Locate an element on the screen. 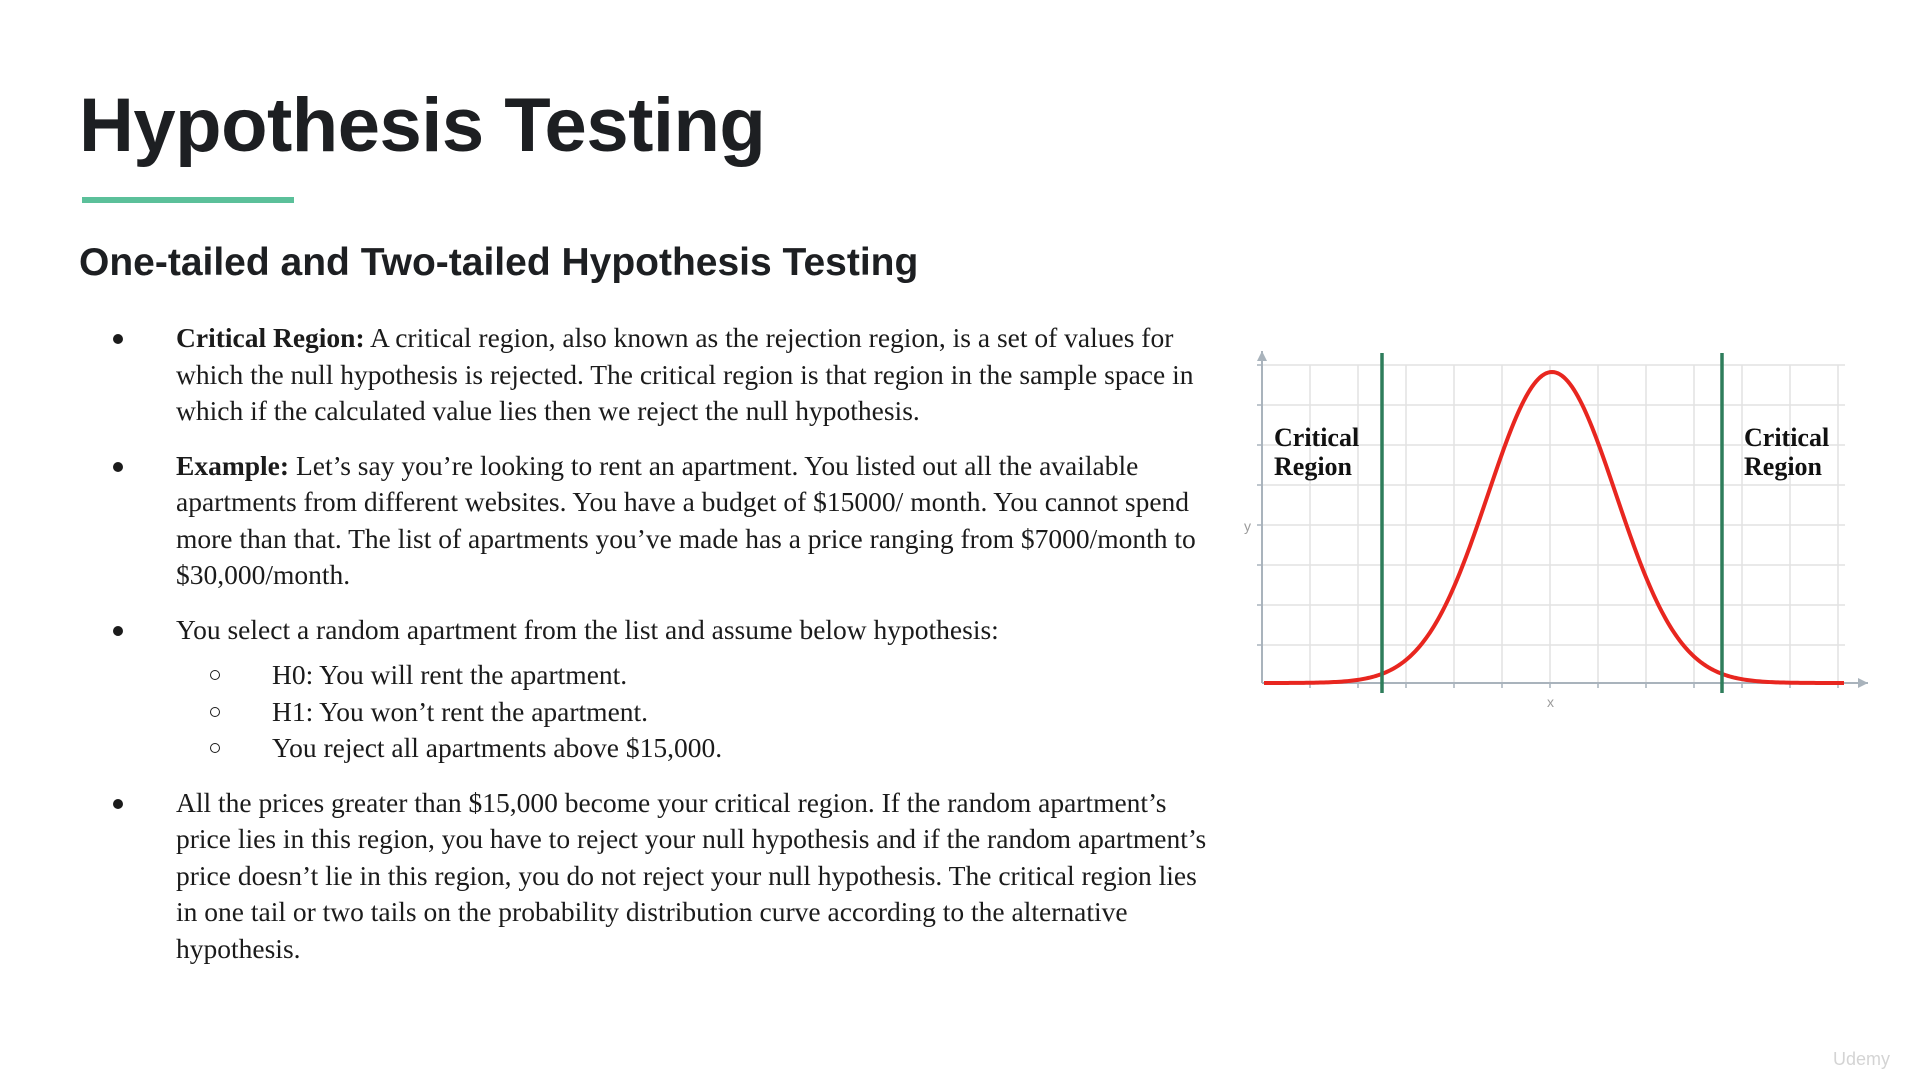  sub-item-reject-rule: You reject all apartments above $15,000. is located at coordinates (658, 748).